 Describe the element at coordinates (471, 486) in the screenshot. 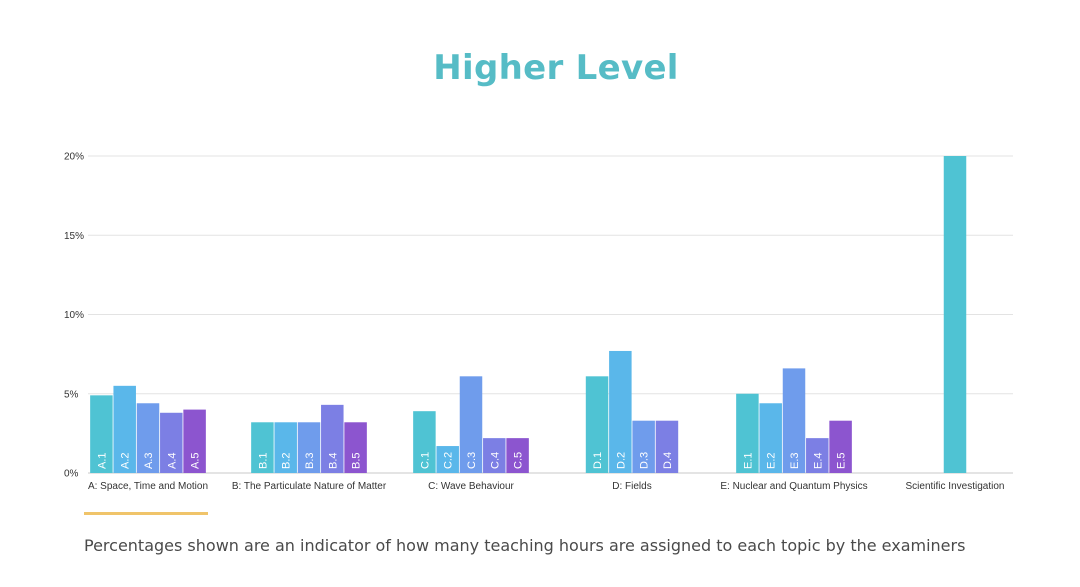

I see `x-category-label: C: Wave Behaviour` at that location.